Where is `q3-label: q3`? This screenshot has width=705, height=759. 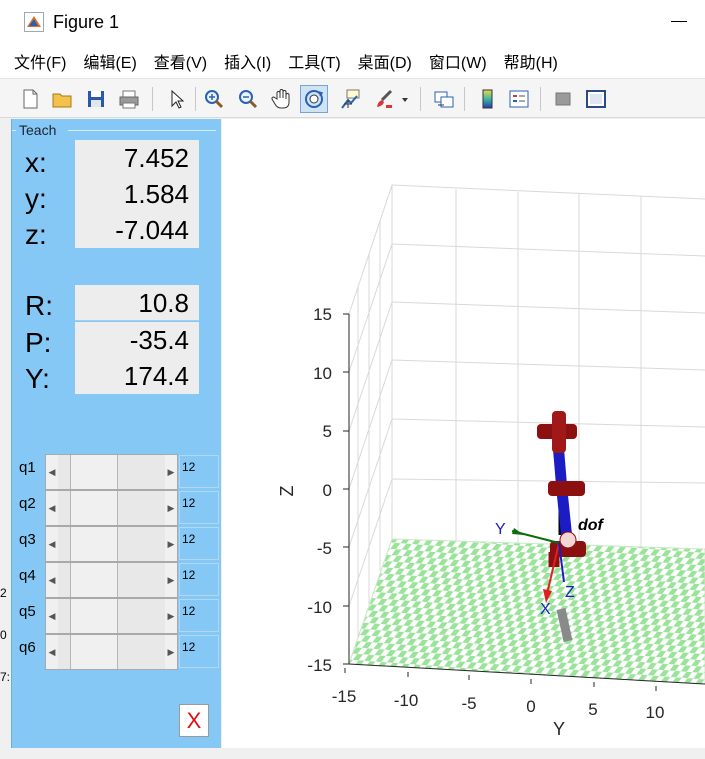 q3-label: q3 is located at coordinates (27, 539).